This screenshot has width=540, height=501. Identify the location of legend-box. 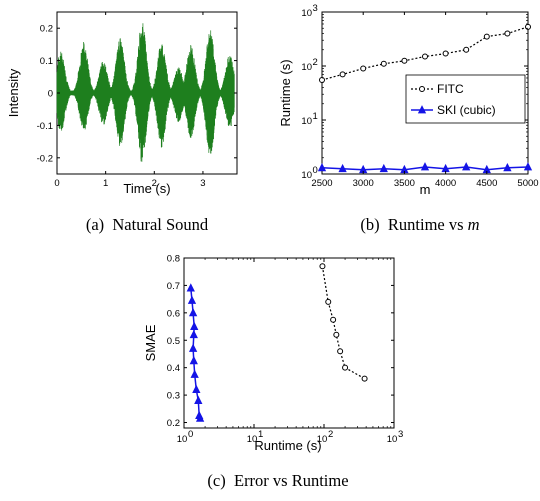
(465, 99).